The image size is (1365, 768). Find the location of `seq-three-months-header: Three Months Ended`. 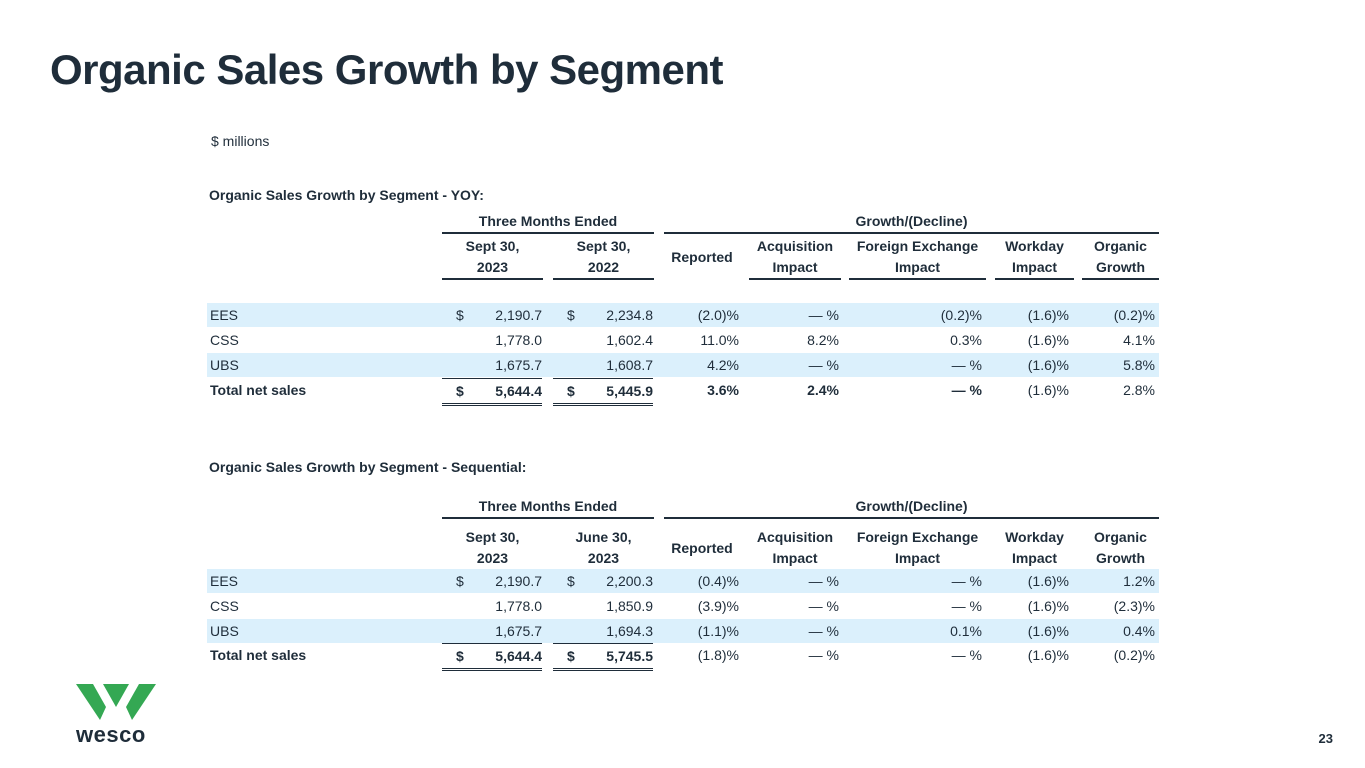

seq-three-months-header: Three Months Ended is located at coordinates (548, 508).